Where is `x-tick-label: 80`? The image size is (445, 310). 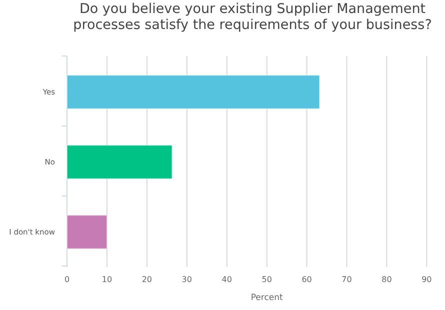 x-tick-label: 80 is located at coordinates (387, 279).